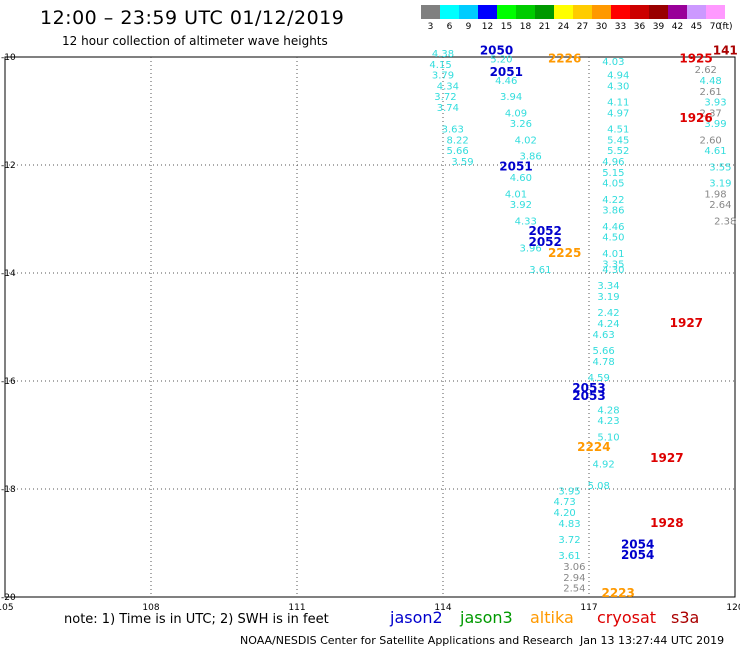 Image resolution: width=740 pixels, height=650 pixels. What do you see at coordinates (192, 18) in the screenshot?
I see `page-title: 12:00 – 23:59 UTC 01/12/2019` at bounding box center [192, 18].